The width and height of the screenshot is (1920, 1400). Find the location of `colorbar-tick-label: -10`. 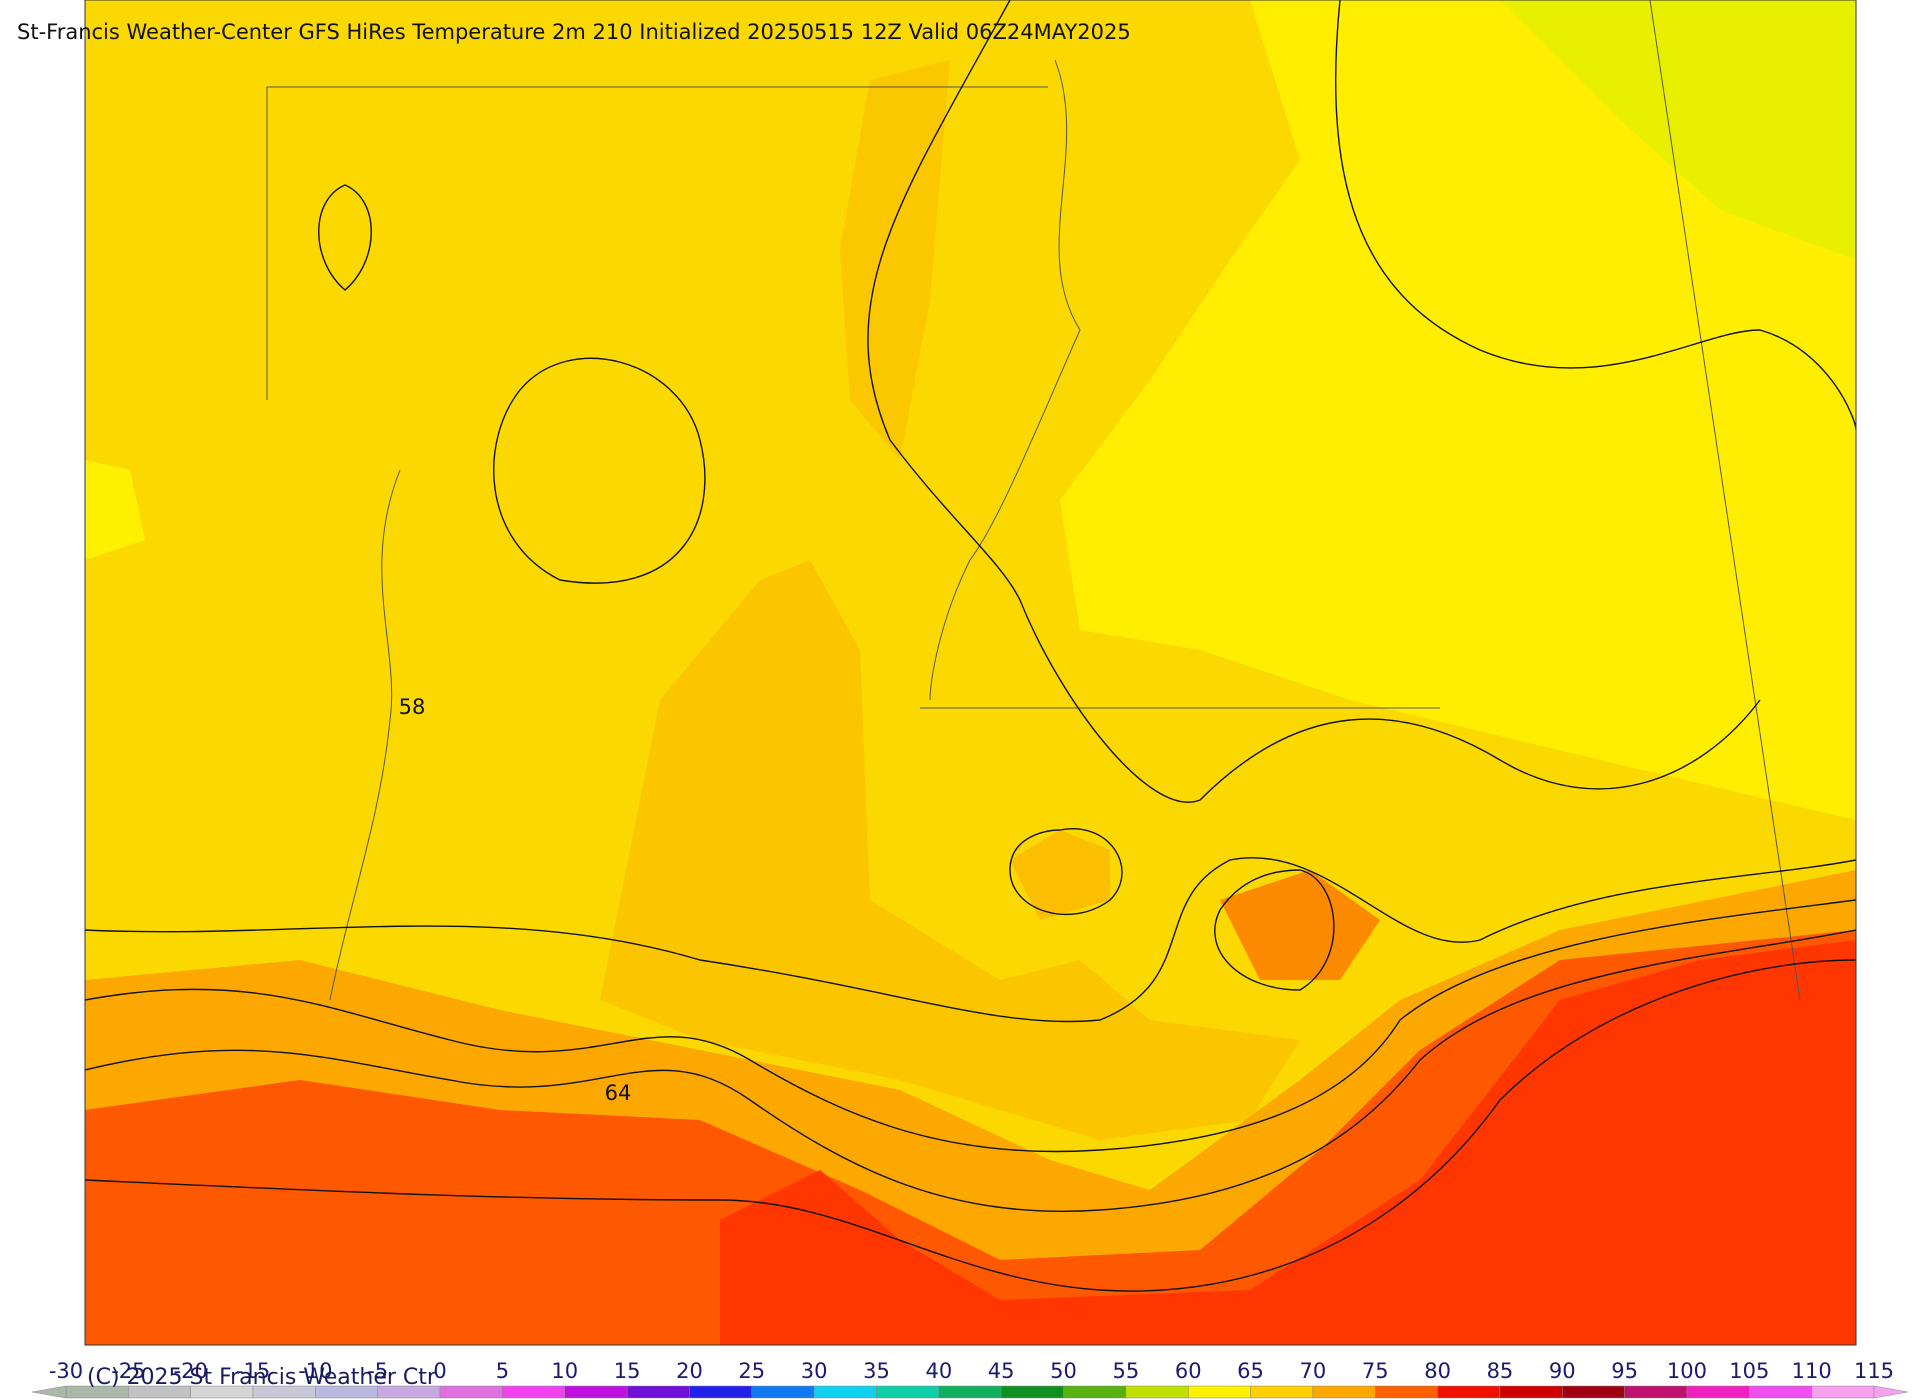

colorbar-tick-label: -10 is located at coordinates (315, 1371).